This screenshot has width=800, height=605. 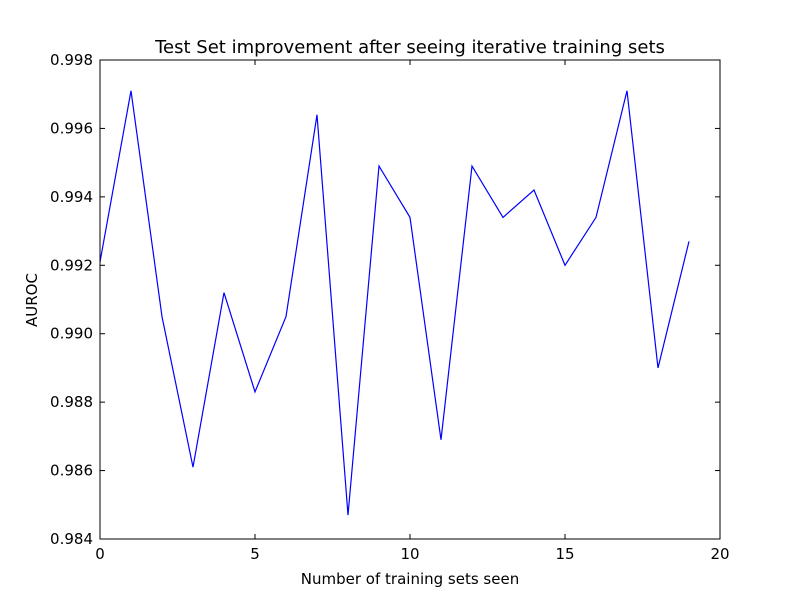 What do you see at coordinates (71, 128) in the screenshot?
I see `y-tick-label: 0.996` at bounding box center [71, 128].